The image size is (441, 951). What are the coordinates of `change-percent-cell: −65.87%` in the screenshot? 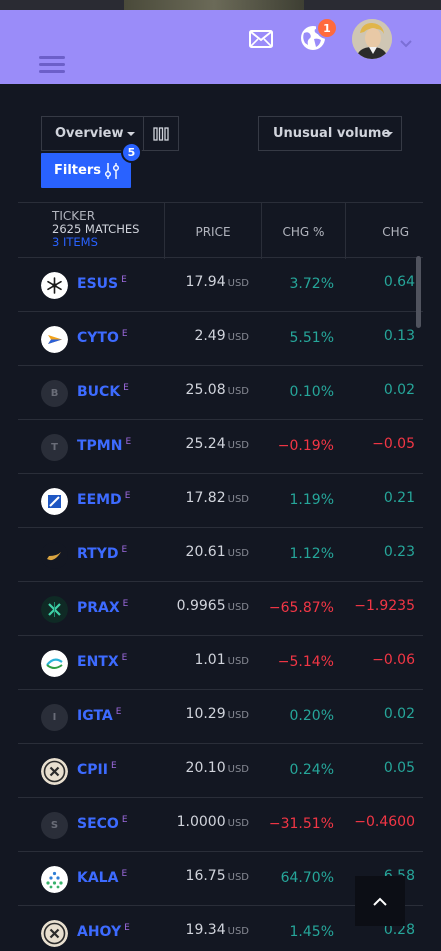 It's located at (301, 608).